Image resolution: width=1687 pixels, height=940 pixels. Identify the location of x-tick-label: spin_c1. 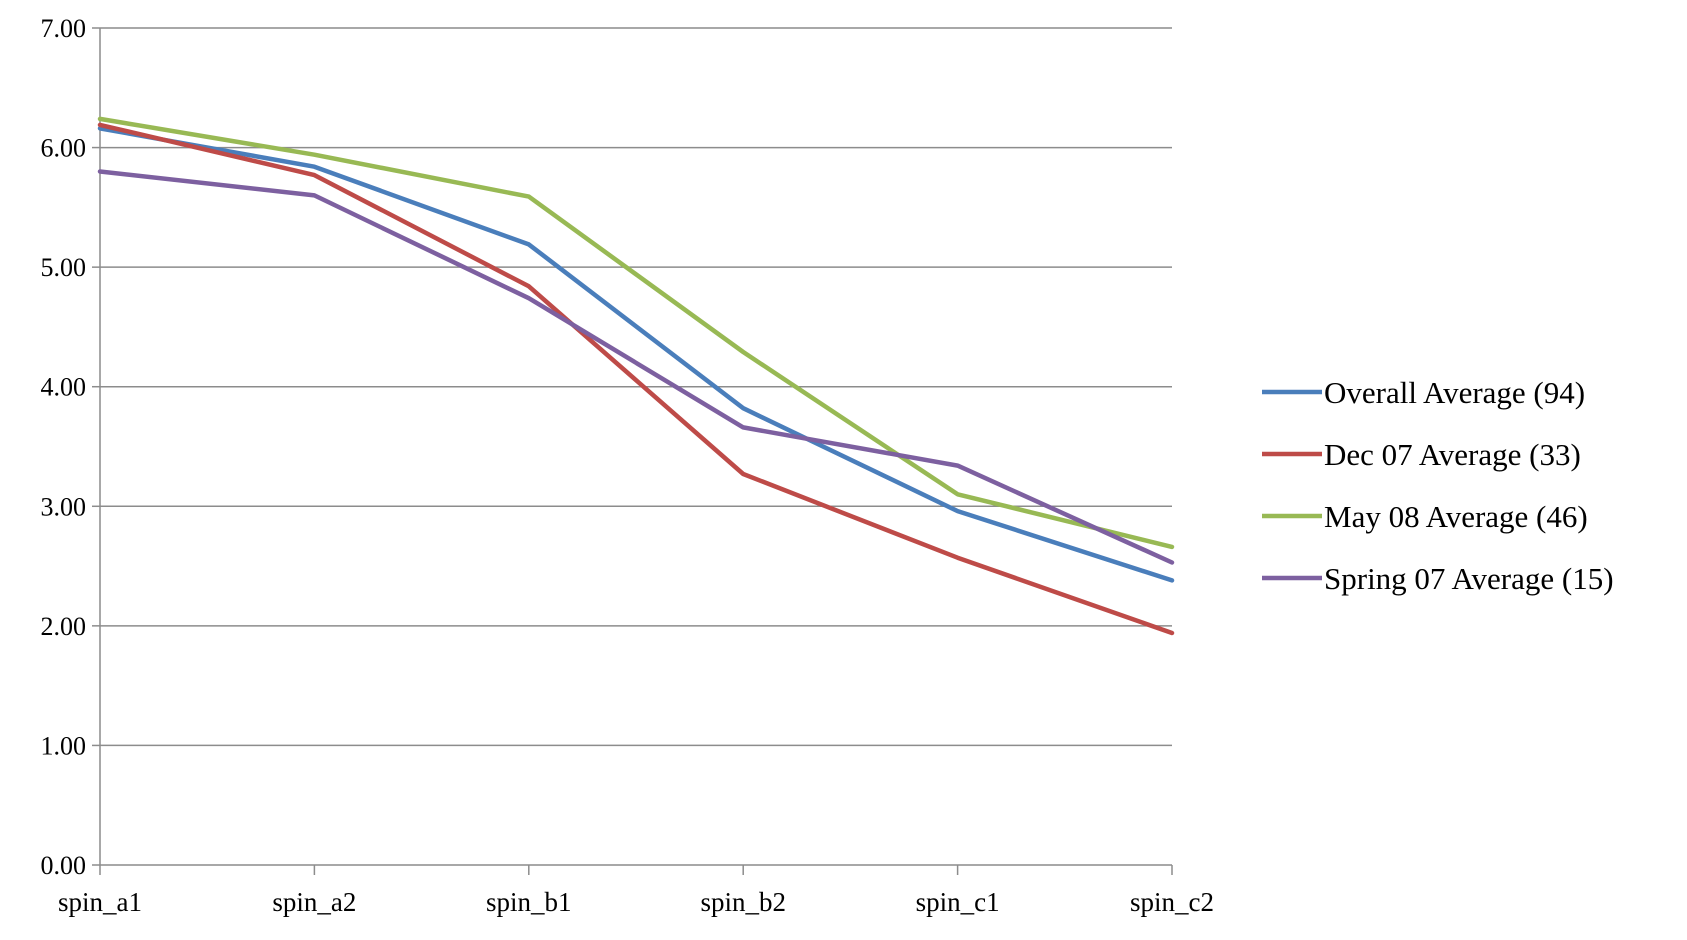
(958, 902).